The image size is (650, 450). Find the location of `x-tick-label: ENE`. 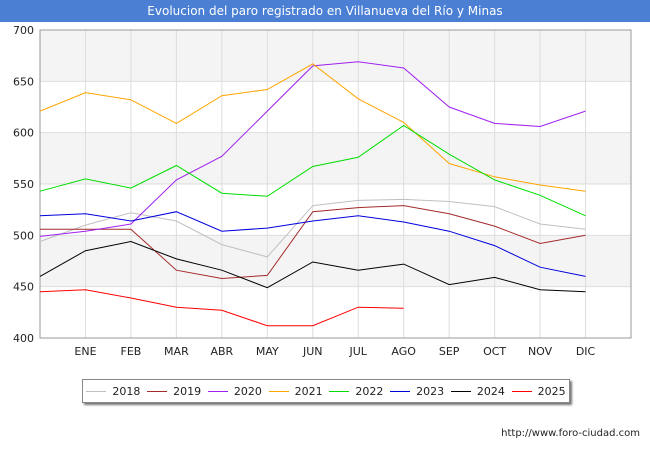

x-tick-label: ENE is located at coordinates (85, 351).